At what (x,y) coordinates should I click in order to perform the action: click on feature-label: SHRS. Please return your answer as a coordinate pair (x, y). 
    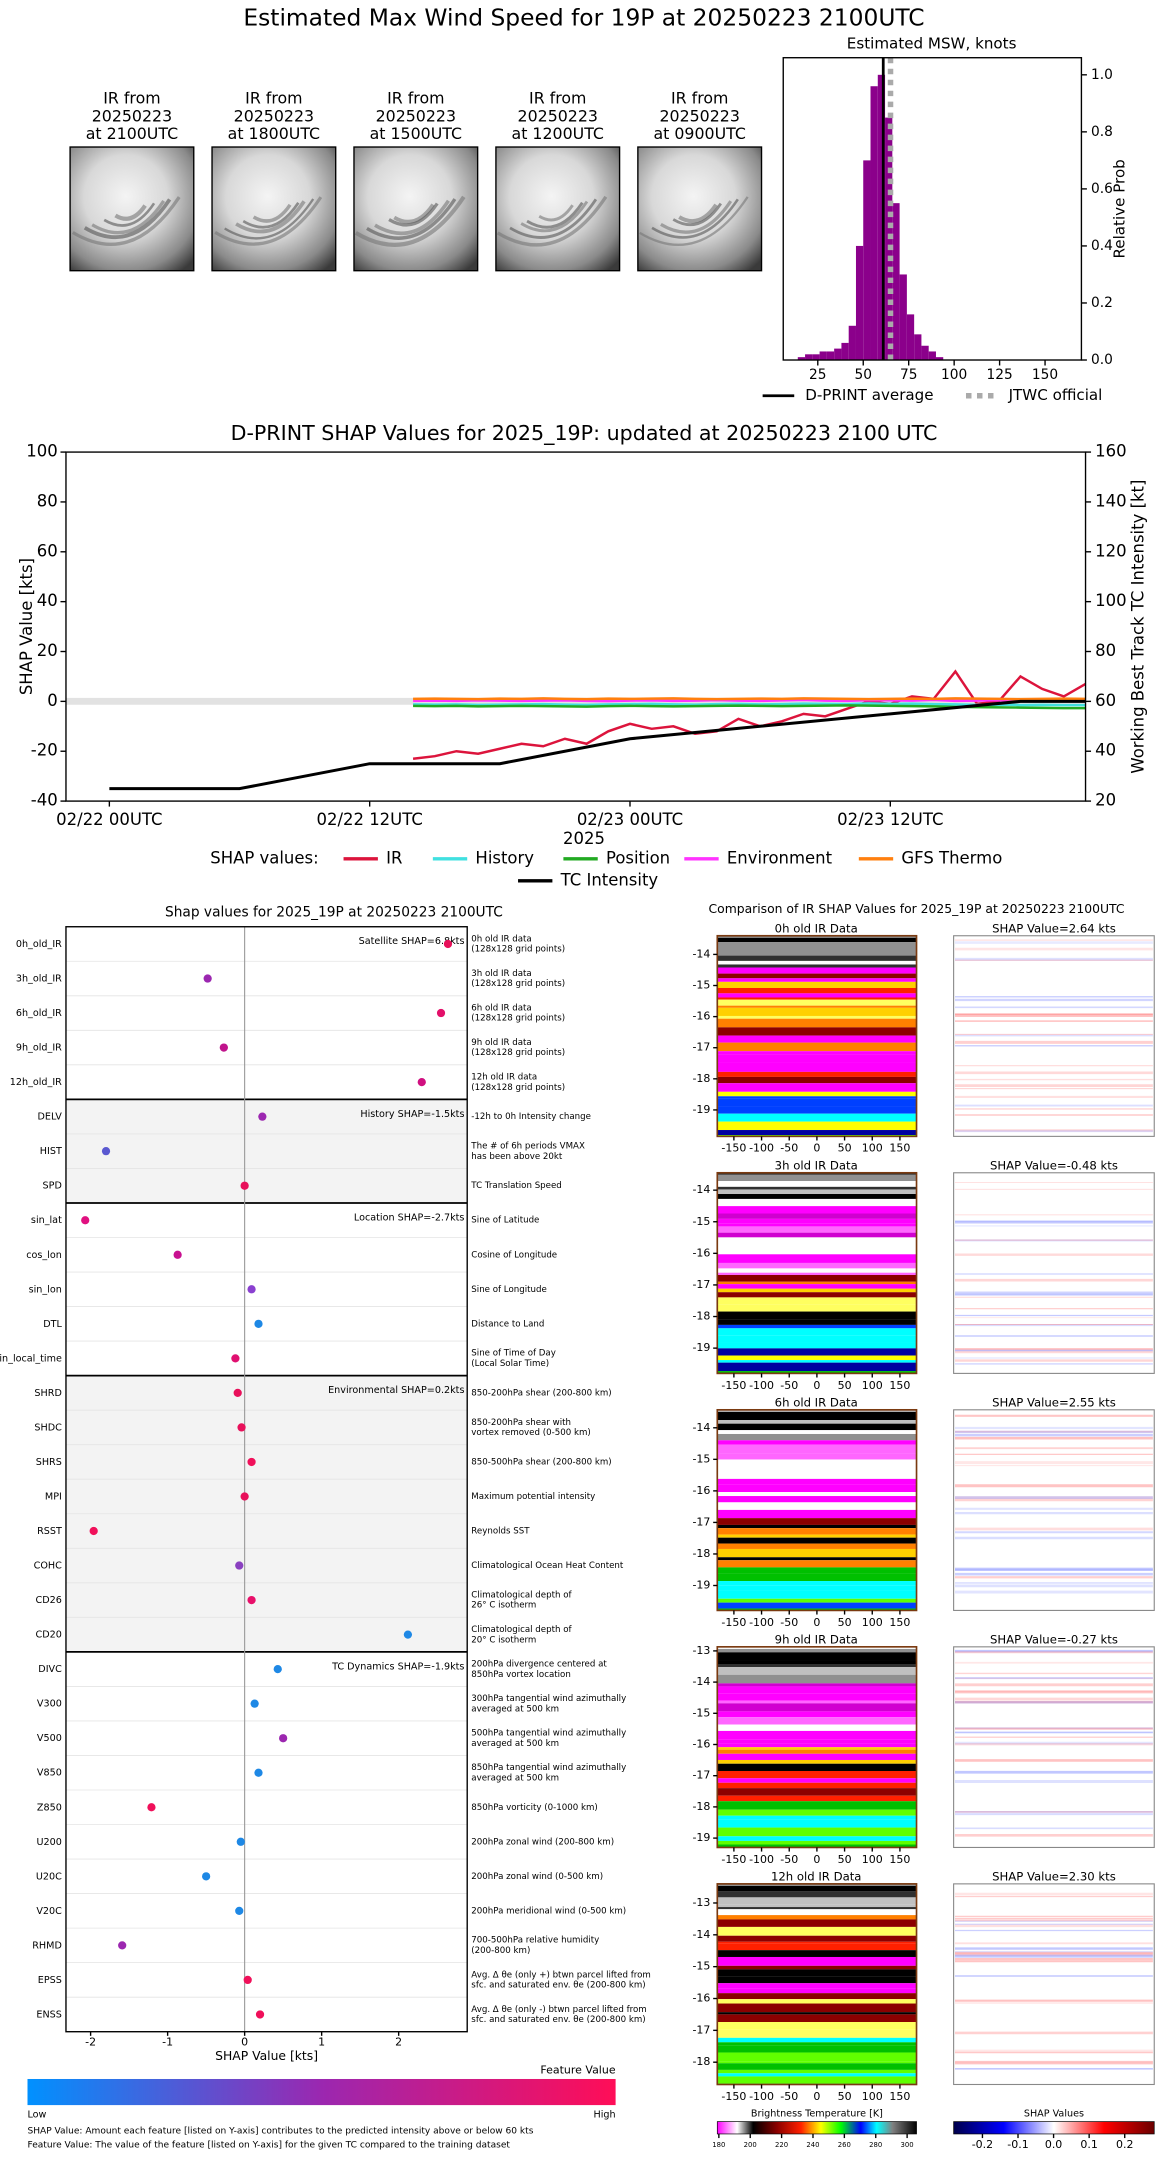
    Looking at the image, I should click on (49, 1462).